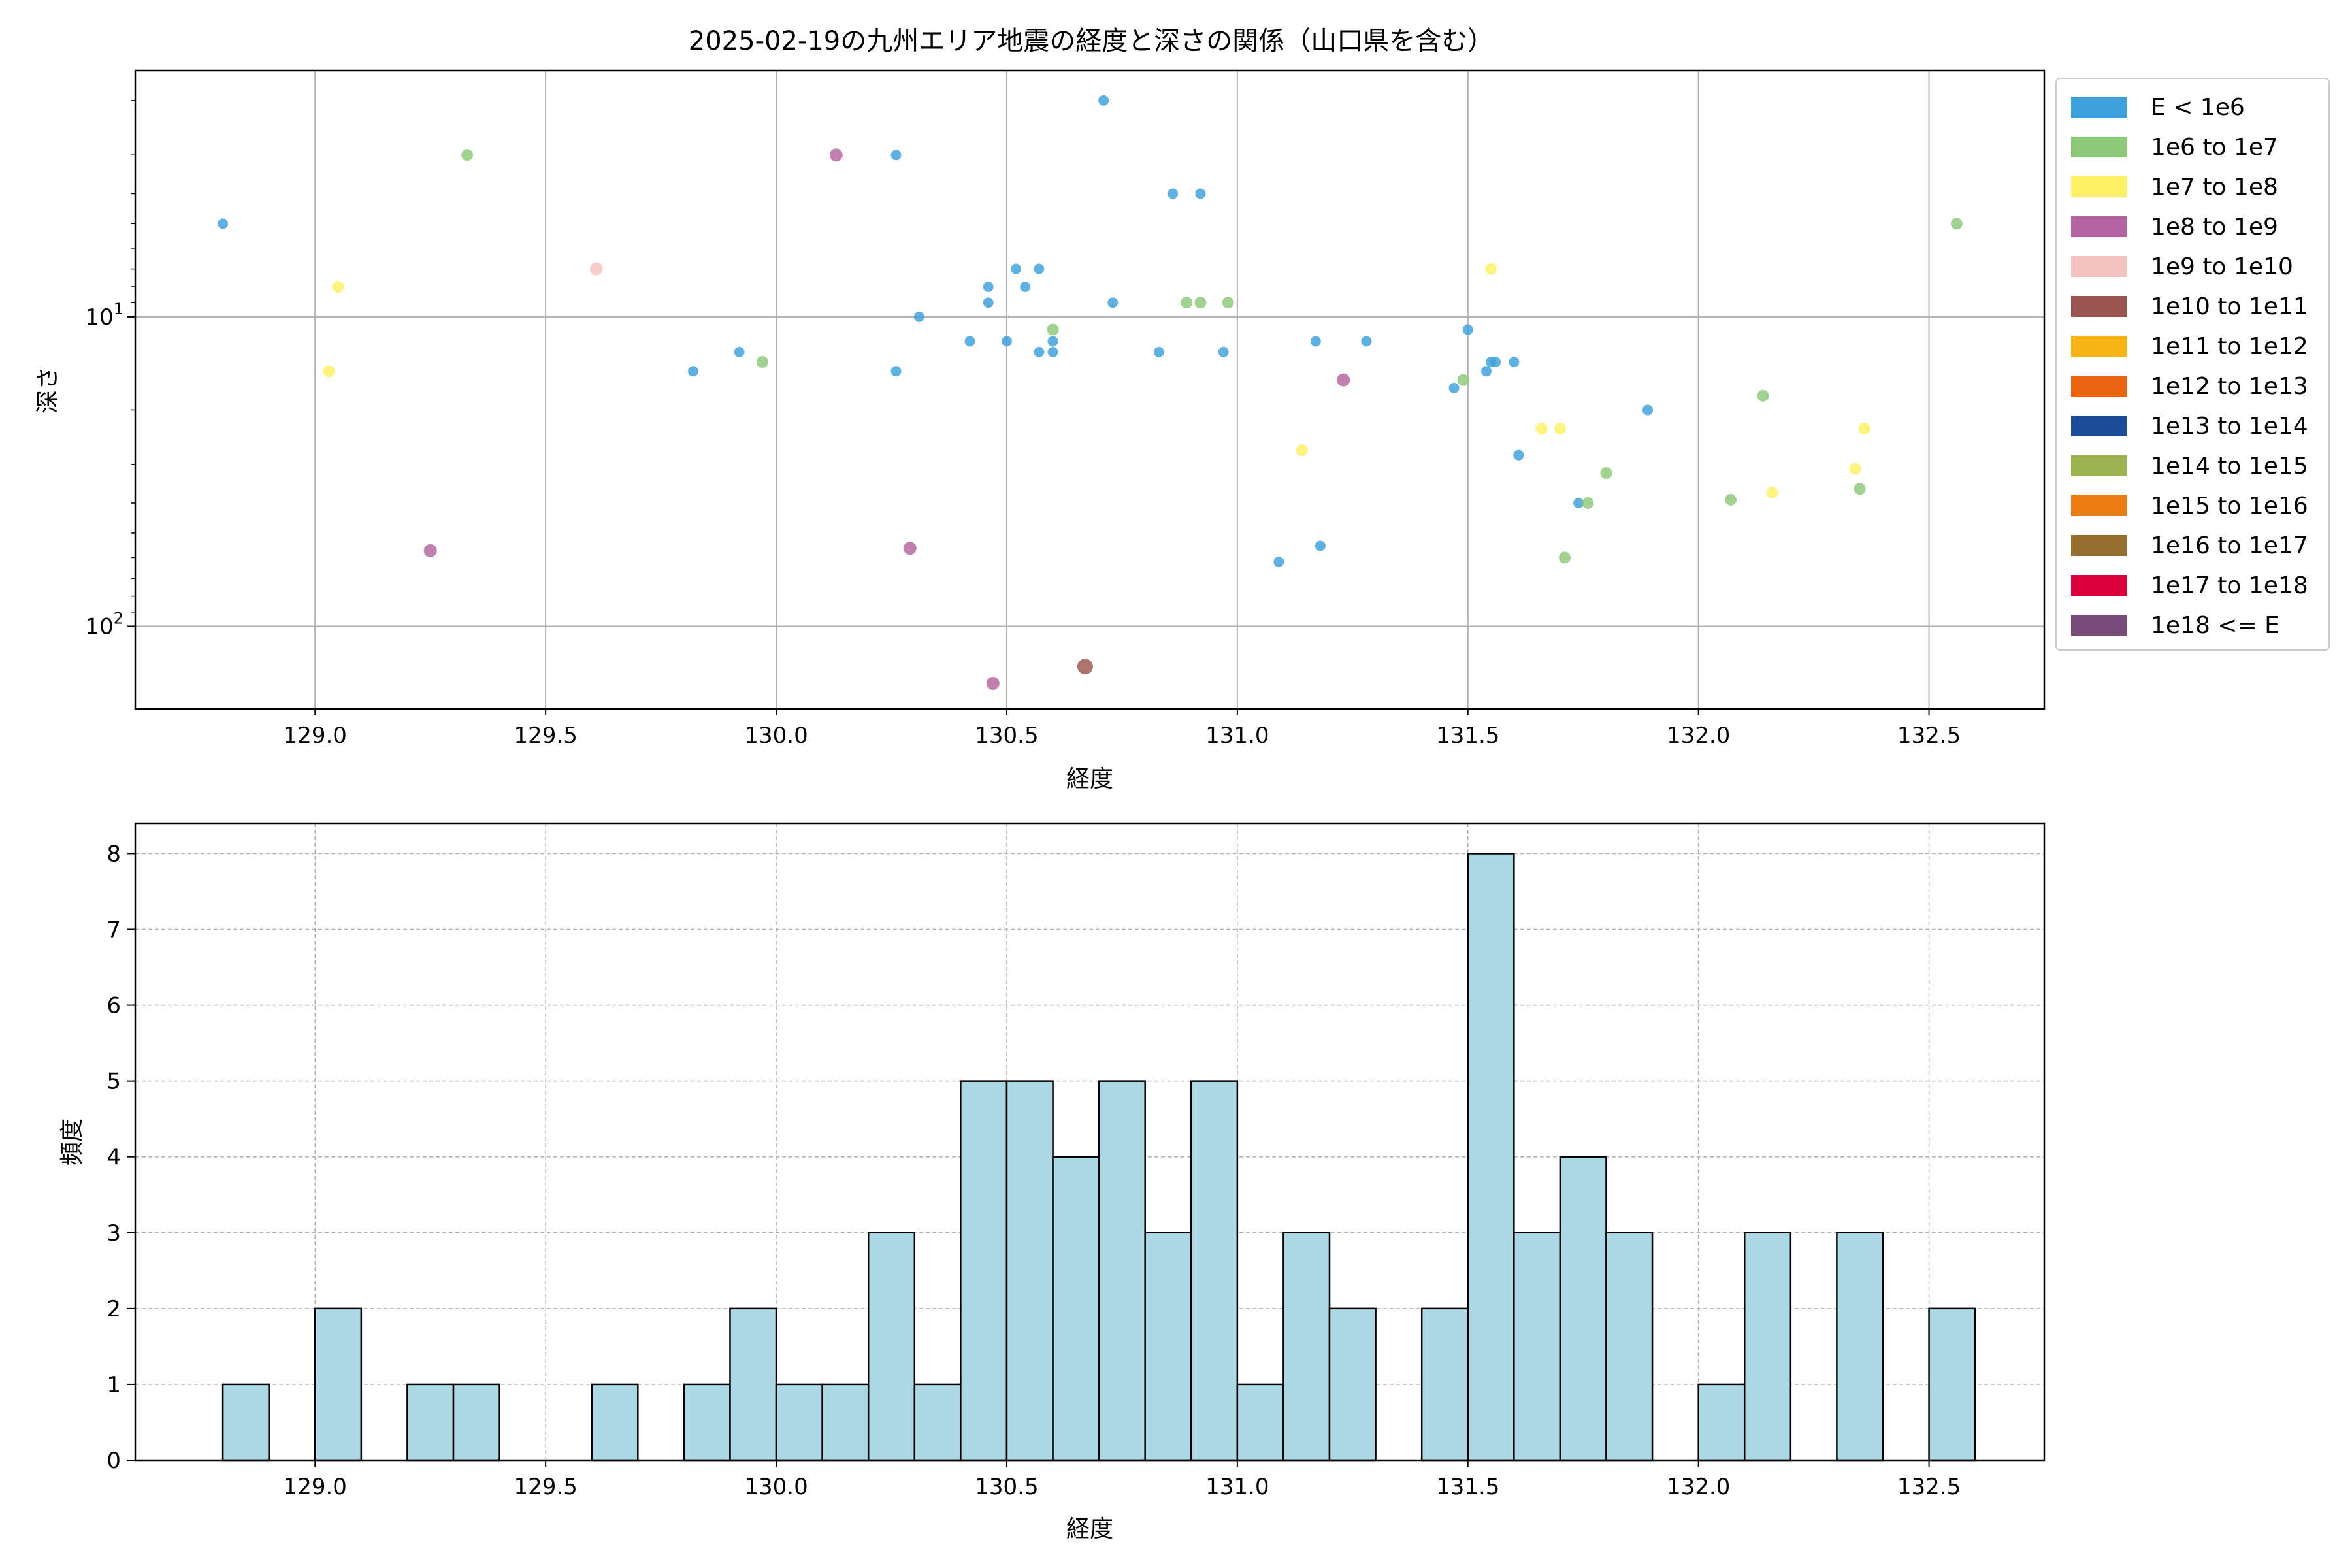 The image size is (2352, 1568). Describe the element at coordinates (110, 370) in the screenshot. I see `scatter-y-ticks: 101 102` at that location.